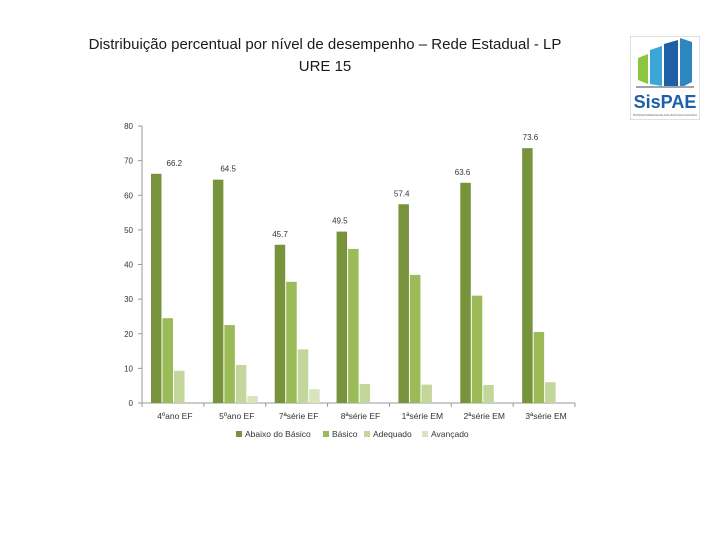 The image size is (720, 540). What do you see at coordinates (545, 416) in the screenshot?
I see `x-category-label: 3ªsérie EM` at bounding box center [545, 416].